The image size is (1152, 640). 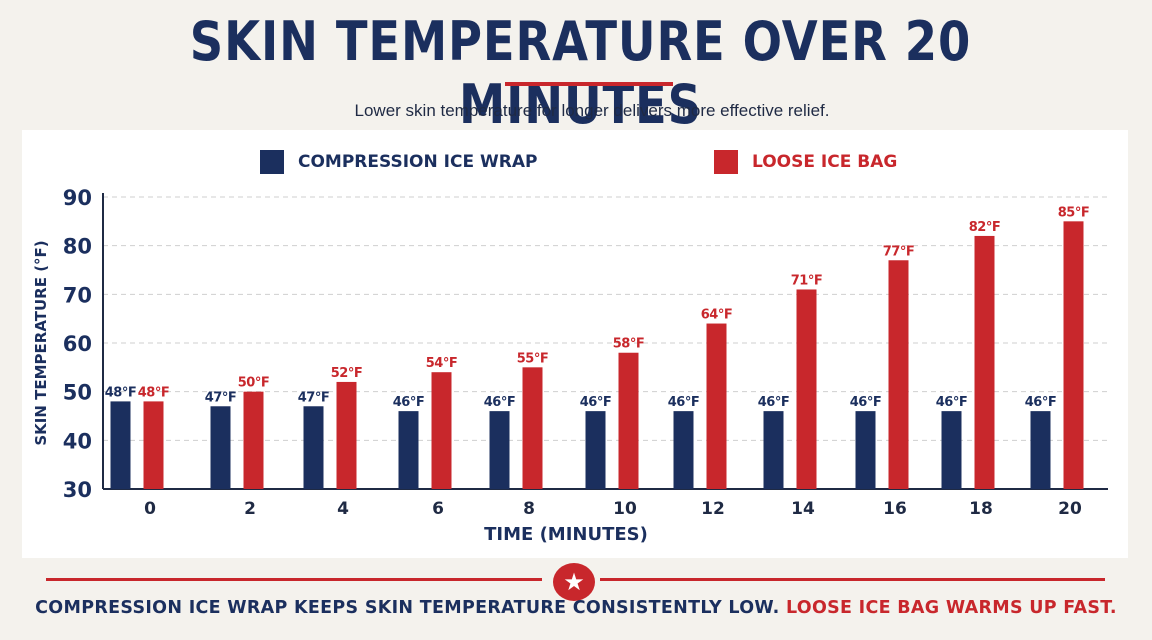 I want to click on legend-label-loose-bag: LOOSE ICE BAG, so click(x=825, y=162).